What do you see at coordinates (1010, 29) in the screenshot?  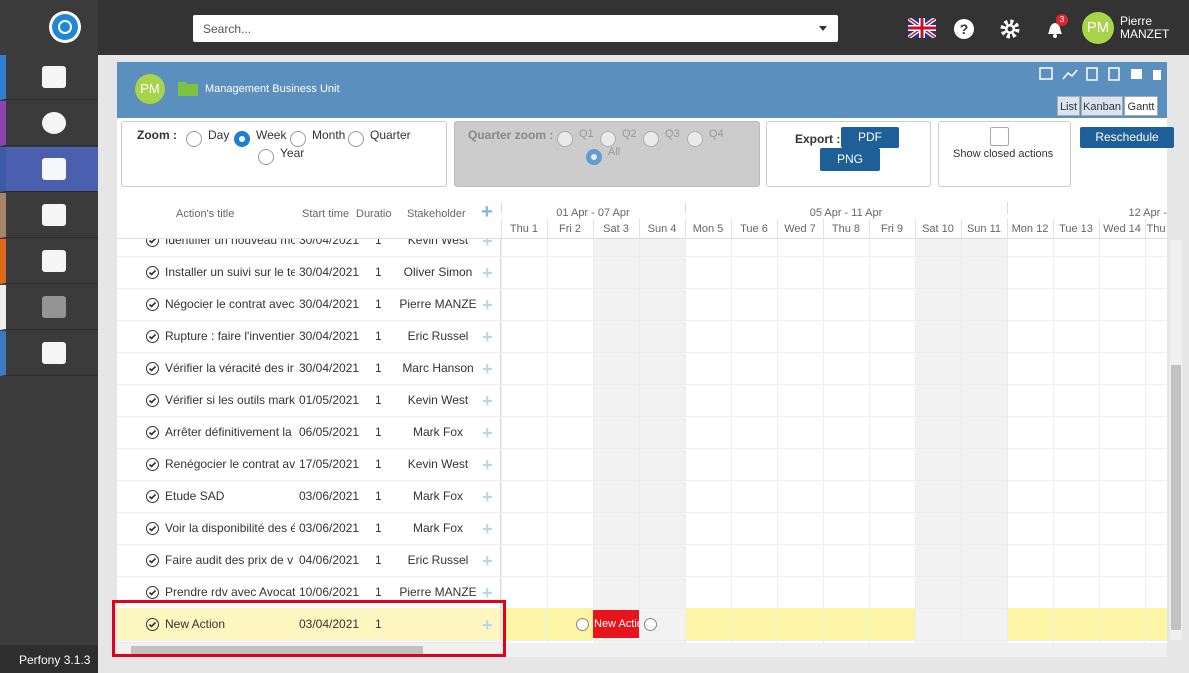 I see `settings-icon` at bounding box center [1010, 29].